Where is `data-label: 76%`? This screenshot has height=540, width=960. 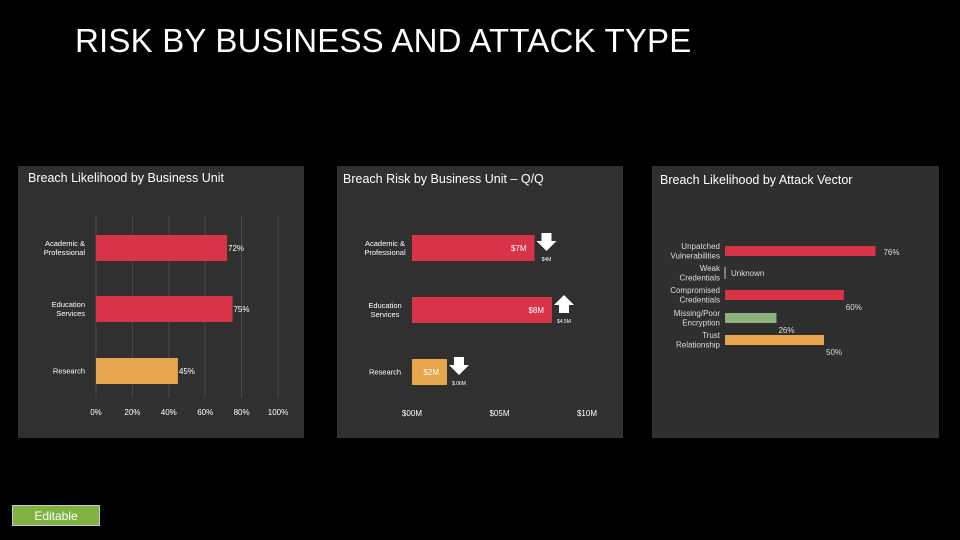 data-label: 76% is located at coordinates (891, 252).